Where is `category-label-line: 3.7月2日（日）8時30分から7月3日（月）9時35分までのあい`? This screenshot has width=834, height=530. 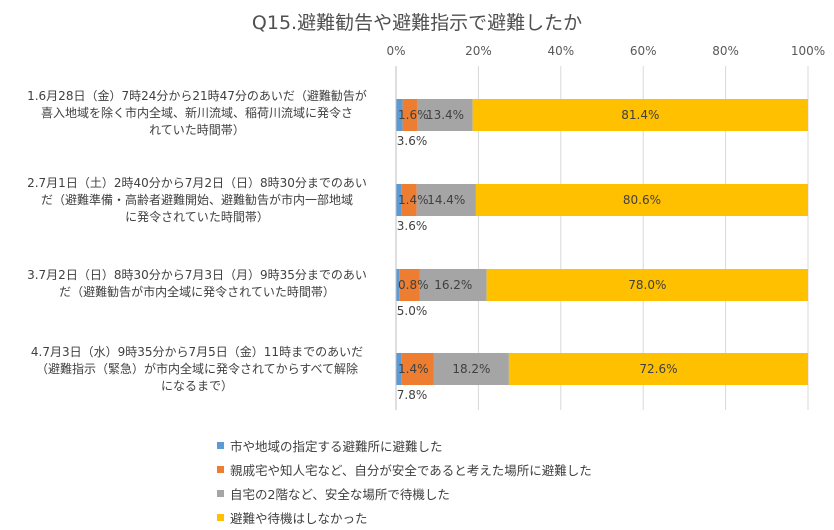 category-label-line: 3.7月2日（日）8時30分から7月3日（月）9時35分までのあい is located at coordinates (197, 275).